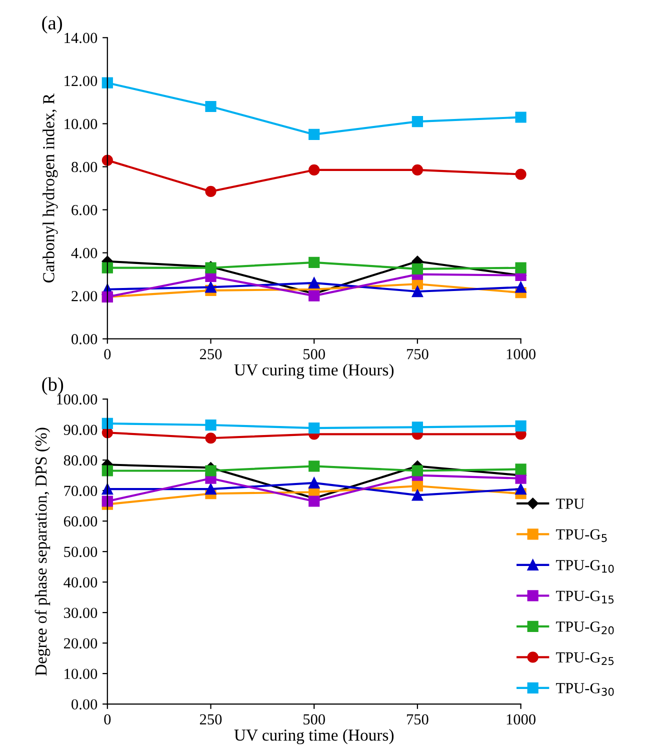 The height and width of the screenshot is (753, 651). What do you see at coordinates (81, 552) in the screenshot?
I see `y-tick-label: 50.00` at bounding box center [81, 552].